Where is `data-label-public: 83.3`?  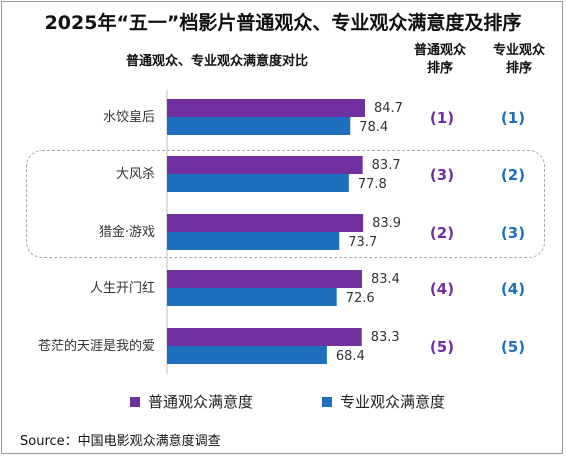
data-label-public: 83.3 is located at coordinates (385, 337).